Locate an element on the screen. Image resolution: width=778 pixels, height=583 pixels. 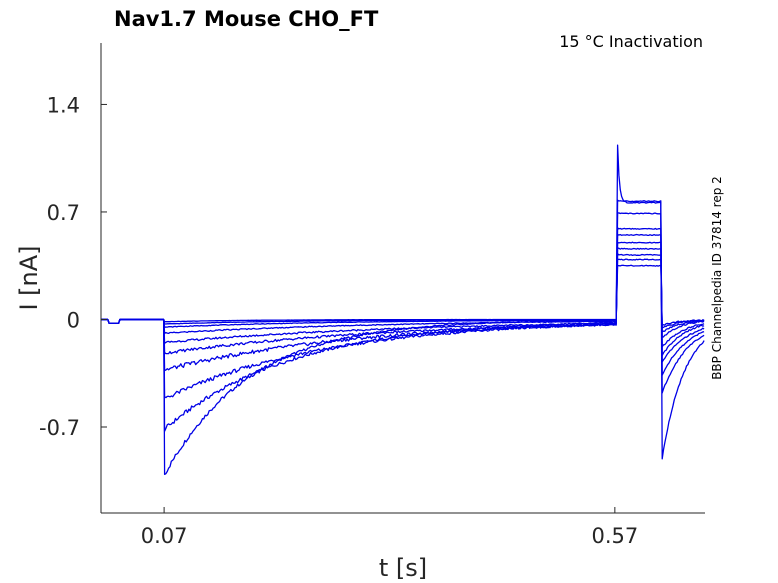
chart-subtitle: 15 °C Inactivation is located at coordinates (631, 41).